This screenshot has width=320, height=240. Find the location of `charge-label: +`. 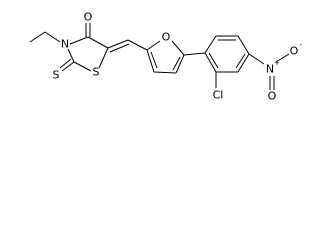

charge-label: + is located at coordinates (277, 63).